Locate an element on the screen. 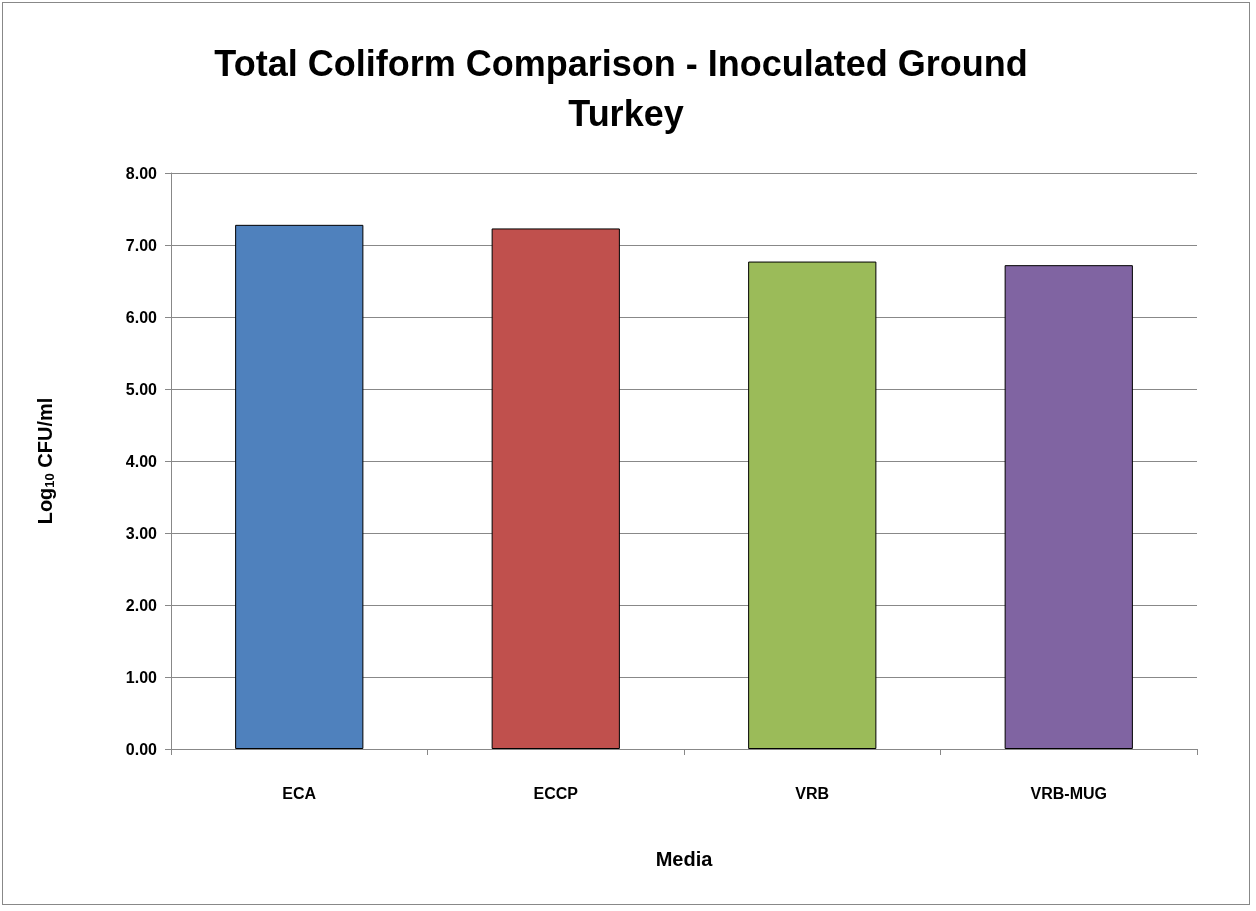  x-tick-label: ECA is located at coordinates (299, 793).